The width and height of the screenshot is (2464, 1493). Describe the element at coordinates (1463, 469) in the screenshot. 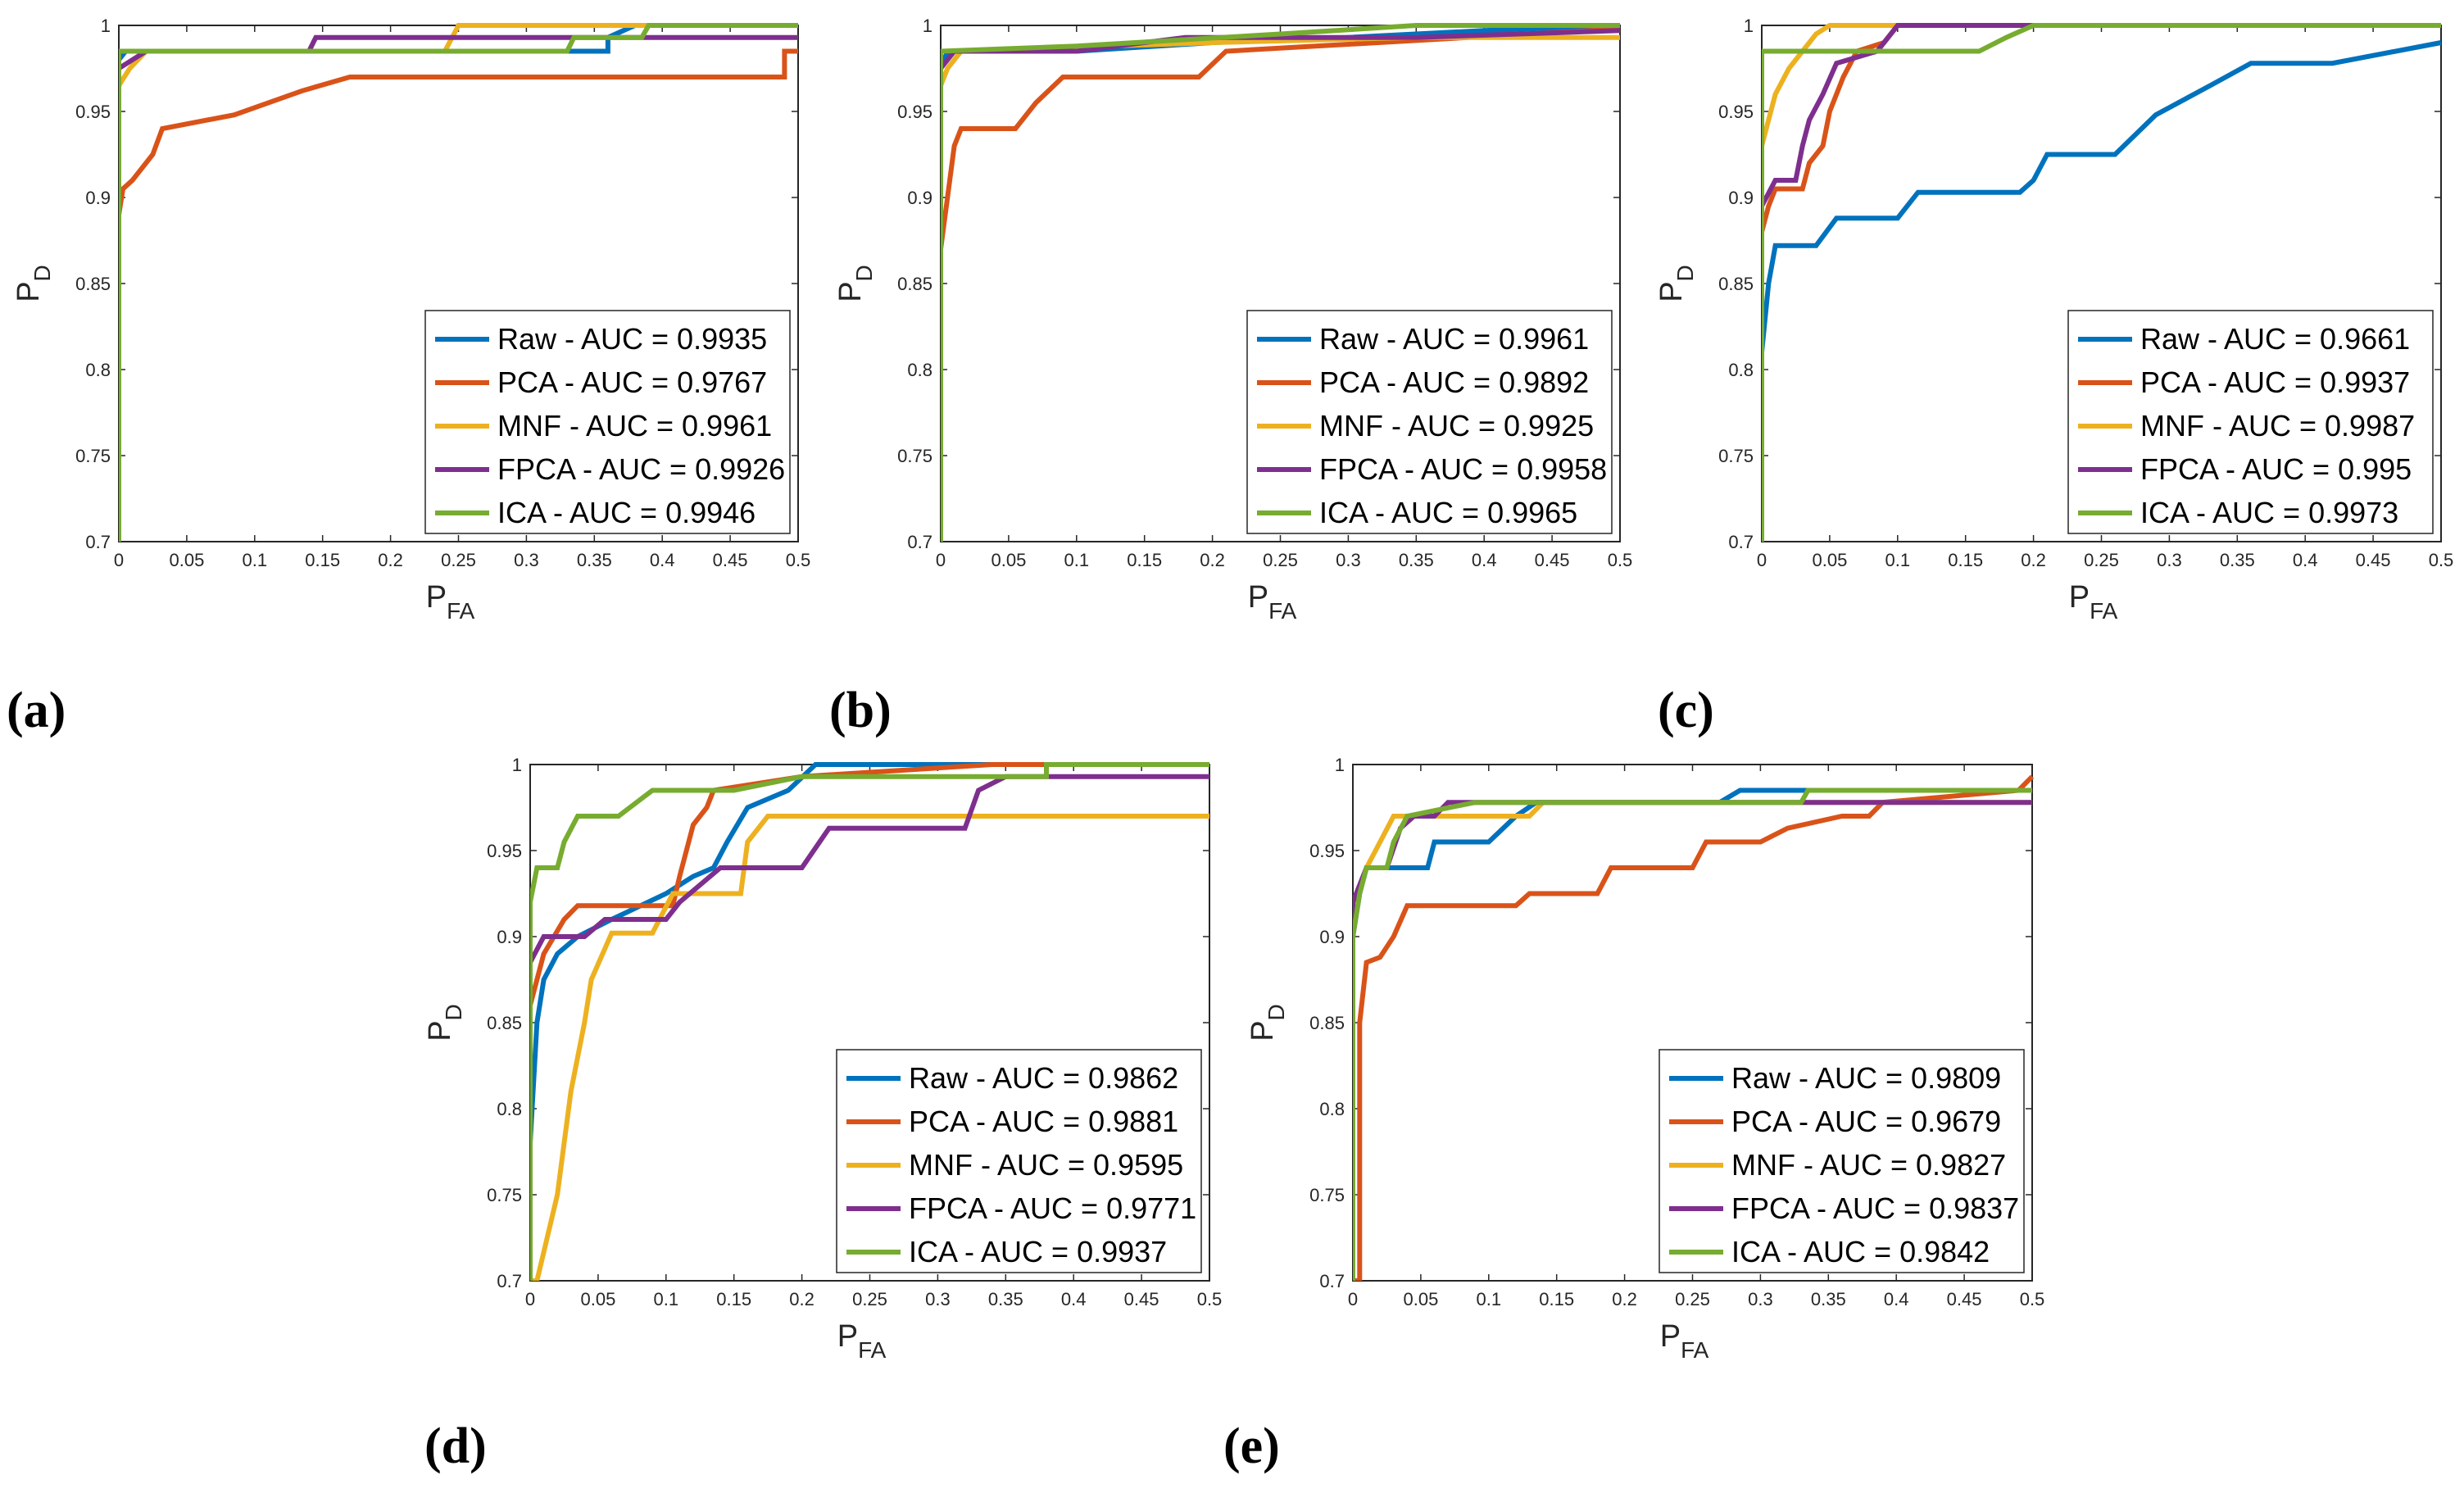

I see `legend-entry-fpca: FPCA - AUC = 0.9958` at that location.